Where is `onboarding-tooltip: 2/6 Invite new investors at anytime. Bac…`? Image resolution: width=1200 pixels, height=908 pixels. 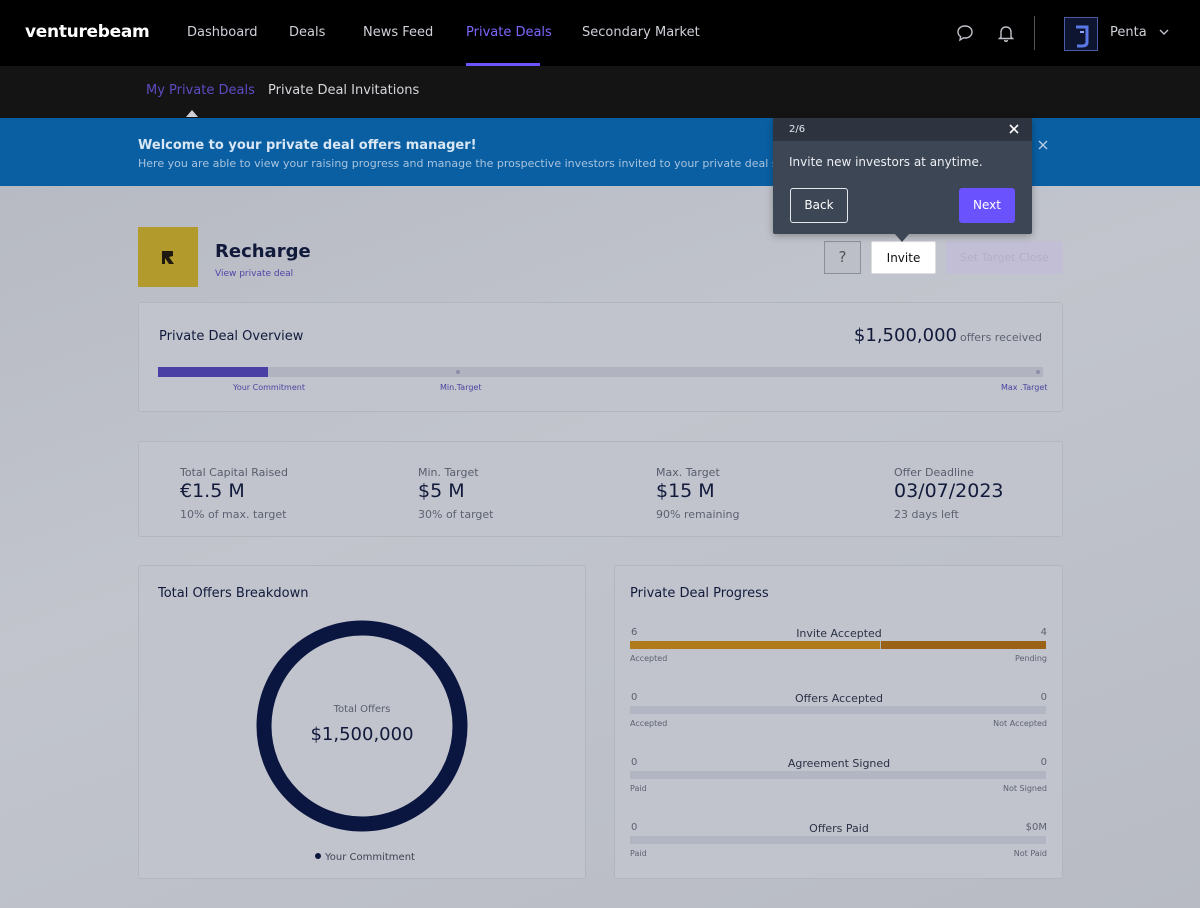
onboarding-tooltip: 2/6 Invite new investors at anytime. Bac… is located at coordinates (902, 176).